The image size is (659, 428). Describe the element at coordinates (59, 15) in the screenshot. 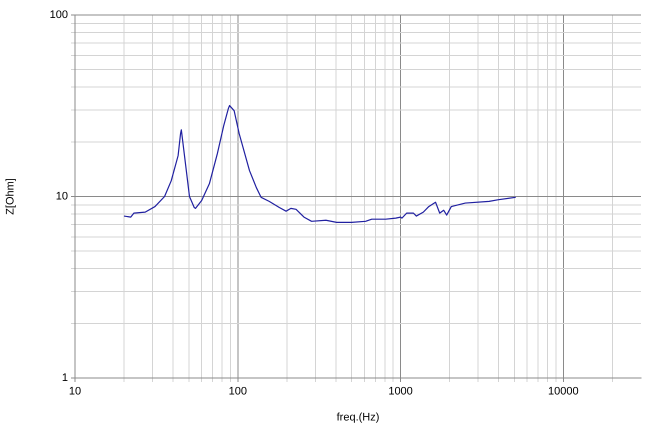

I see `y-tick-label: 100` at that location.